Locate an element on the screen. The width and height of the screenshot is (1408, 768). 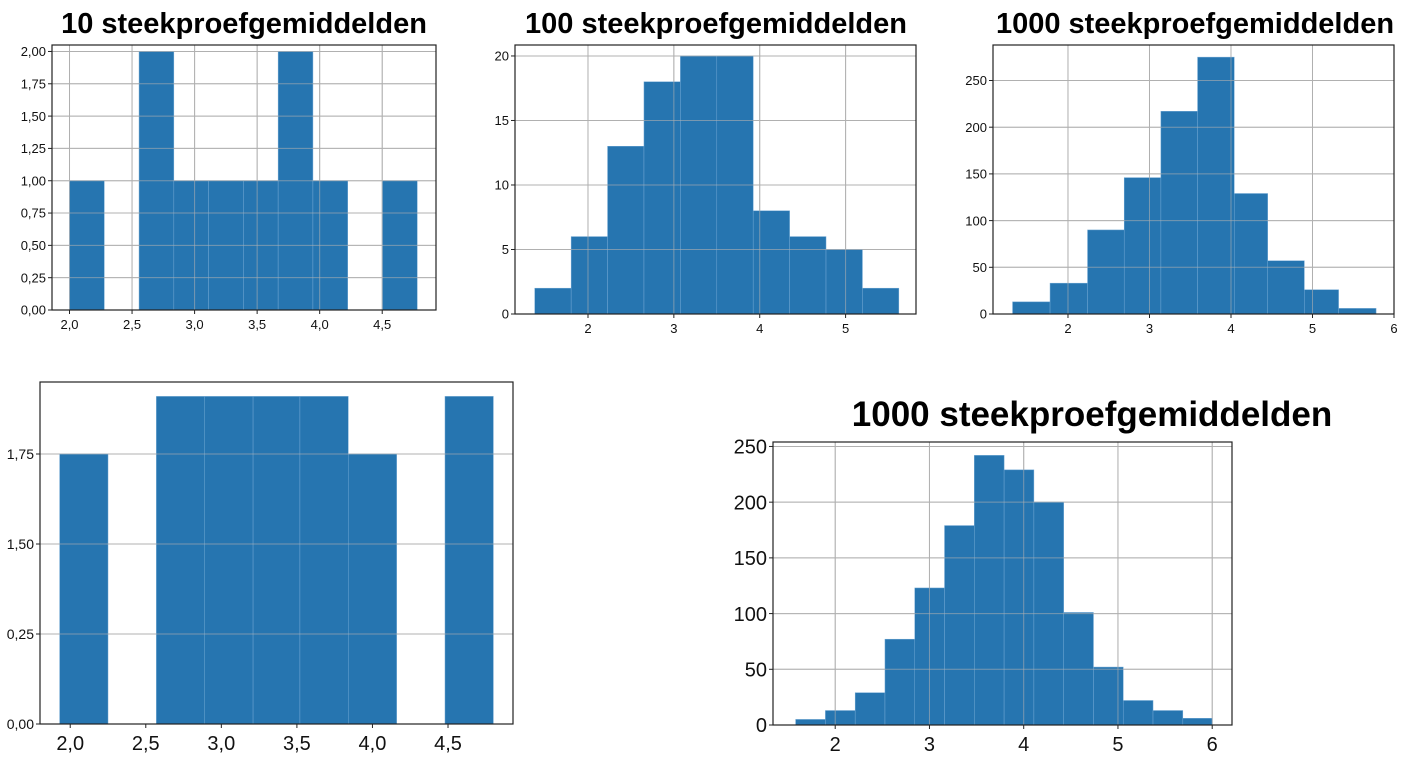
y-tick-label: 20 is located at coordinates (502, 56).